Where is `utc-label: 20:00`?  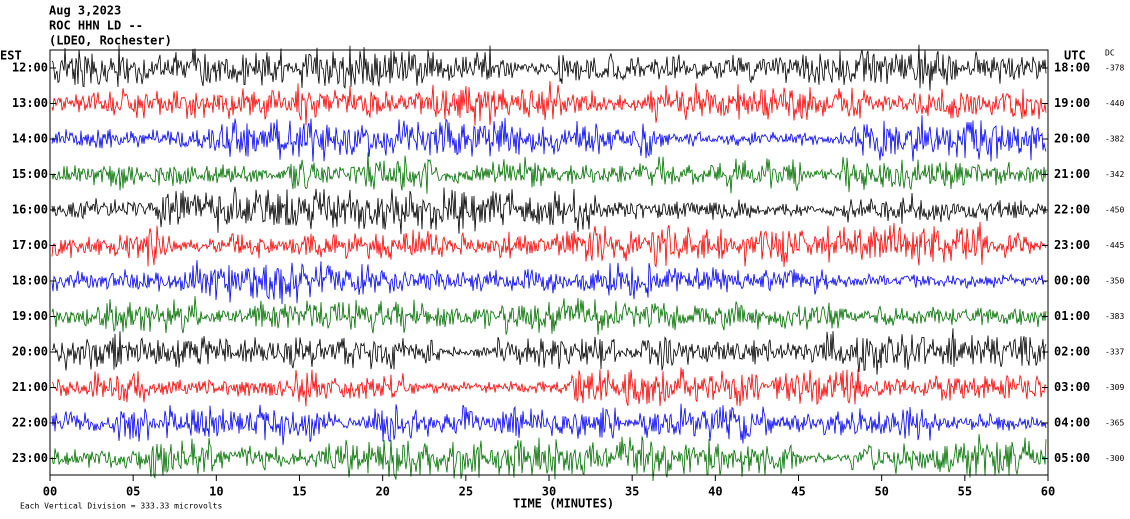
utc-label: 20:00 is located at coordinates (1072, 139).